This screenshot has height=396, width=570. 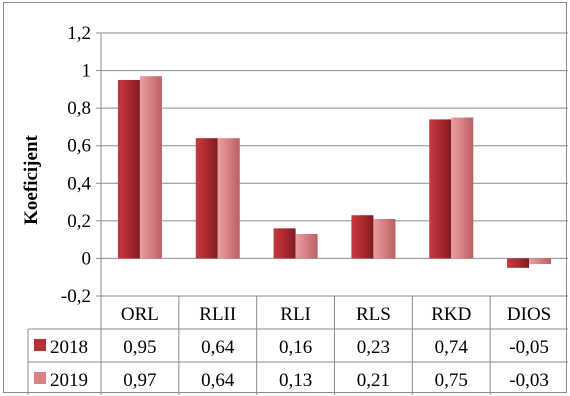 What do you see at coordinates (76, 165) in the screenshot?
I see `y-tick-labels: -0,2 0 0,2 0,4 0,6 0,8 1 1,2` at bounding box center [76, 165].